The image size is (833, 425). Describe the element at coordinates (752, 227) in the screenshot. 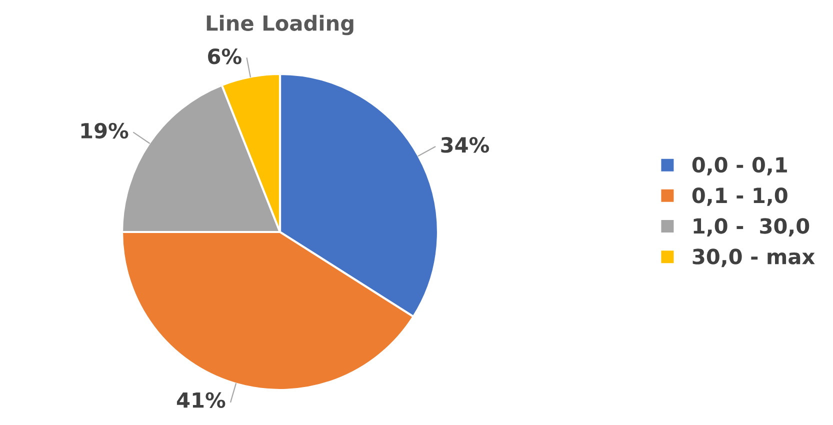

I see `legend-label: 1,0 - 30,0` at that location.